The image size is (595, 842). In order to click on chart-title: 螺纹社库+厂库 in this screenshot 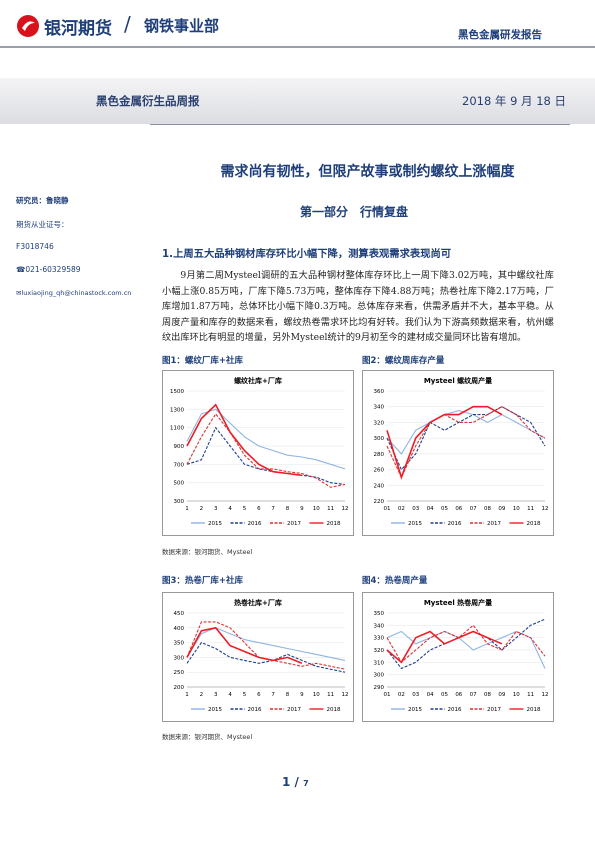, I will do `click(258, 380)`.